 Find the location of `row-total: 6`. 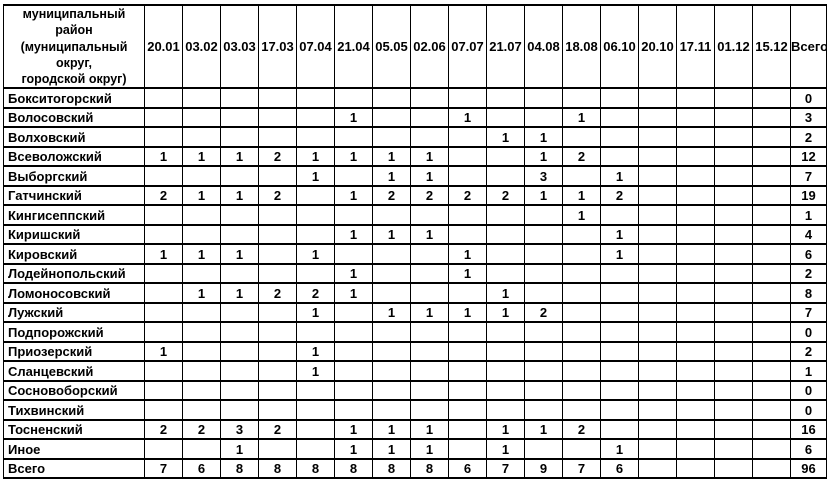

row-total: 6 is located at coordinates (808, 254).